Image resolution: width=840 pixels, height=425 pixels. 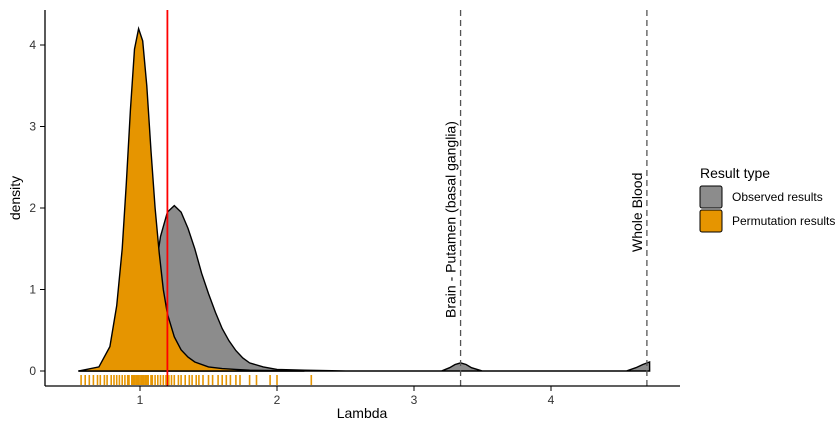 I want to click on legend-label: Permutation results, so click(x=783, y=221).